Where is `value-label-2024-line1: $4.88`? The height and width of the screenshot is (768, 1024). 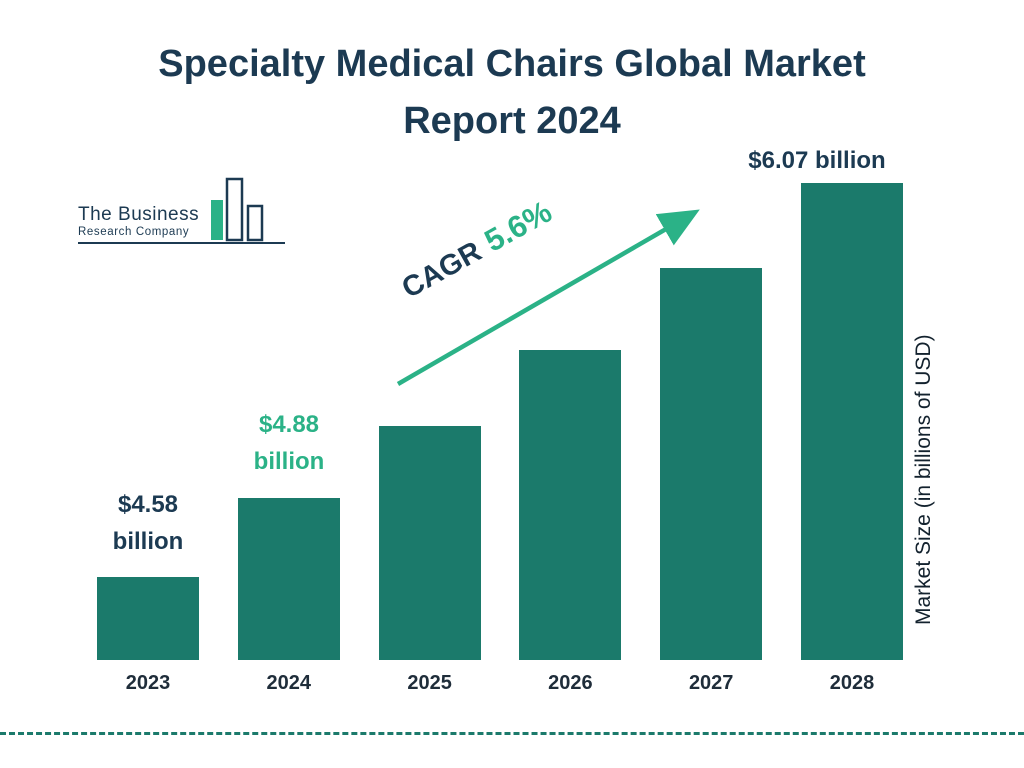
value-label-2024-line1: $4.88 is located at coordinates (289, 424).